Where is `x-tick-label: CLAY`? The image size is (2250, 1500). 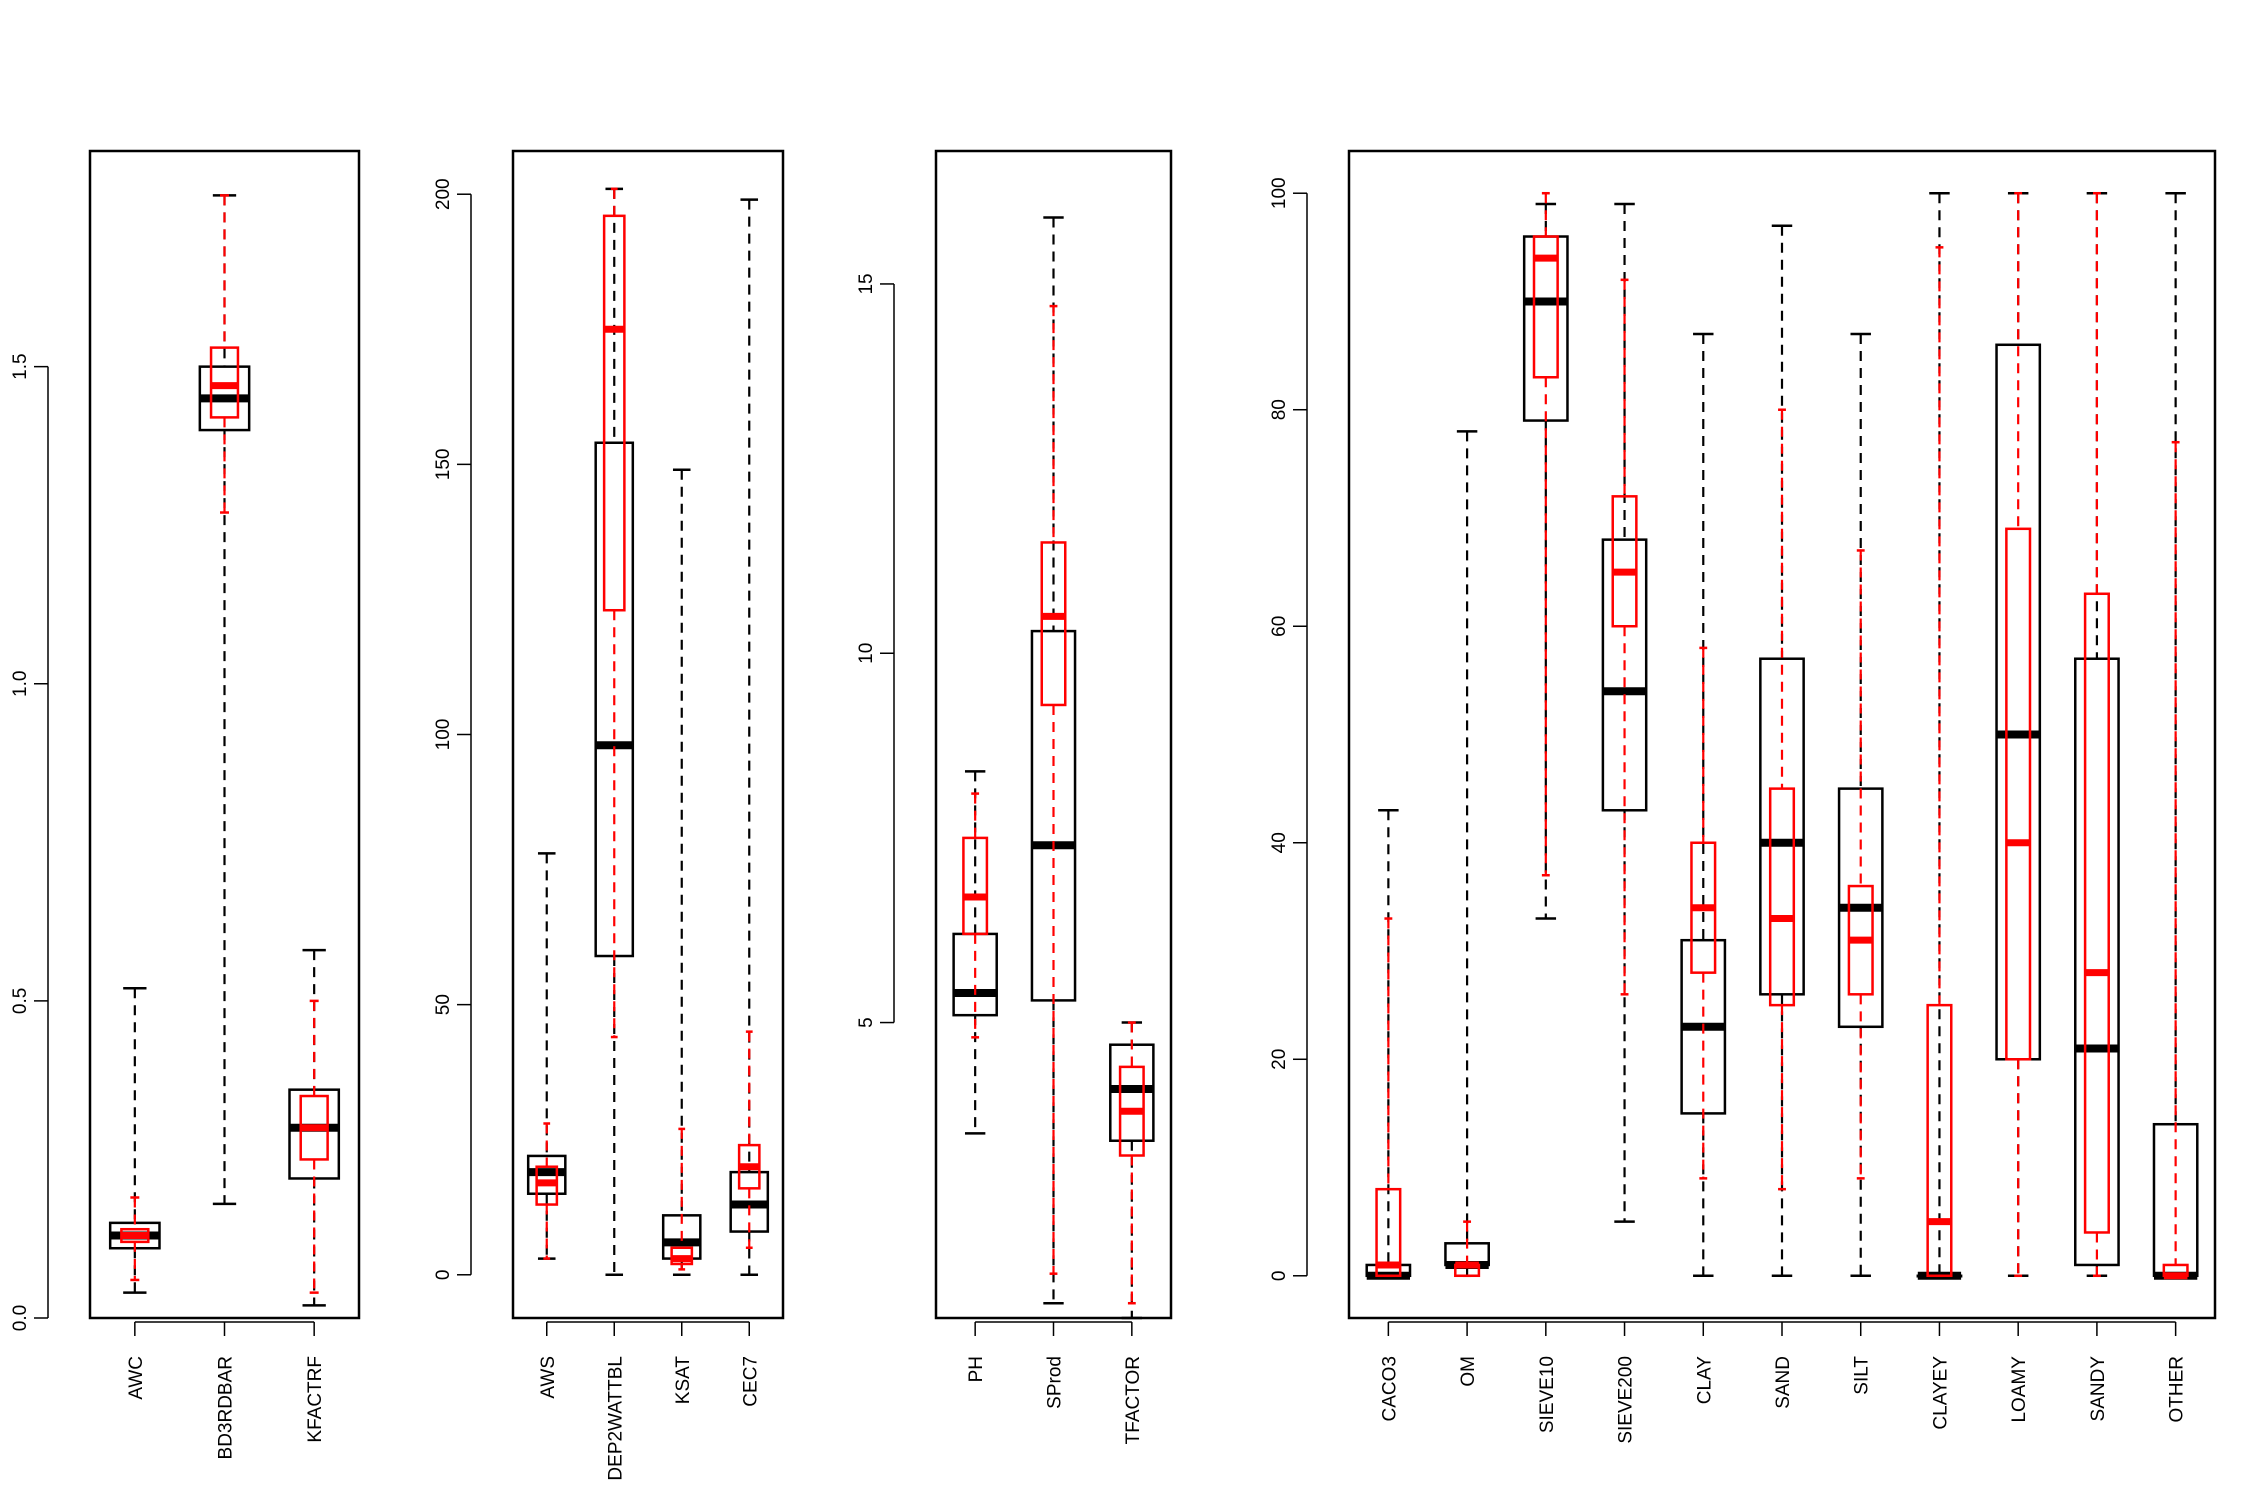 x-tick-label: CLAY is located at coordinates (1704, 1380).